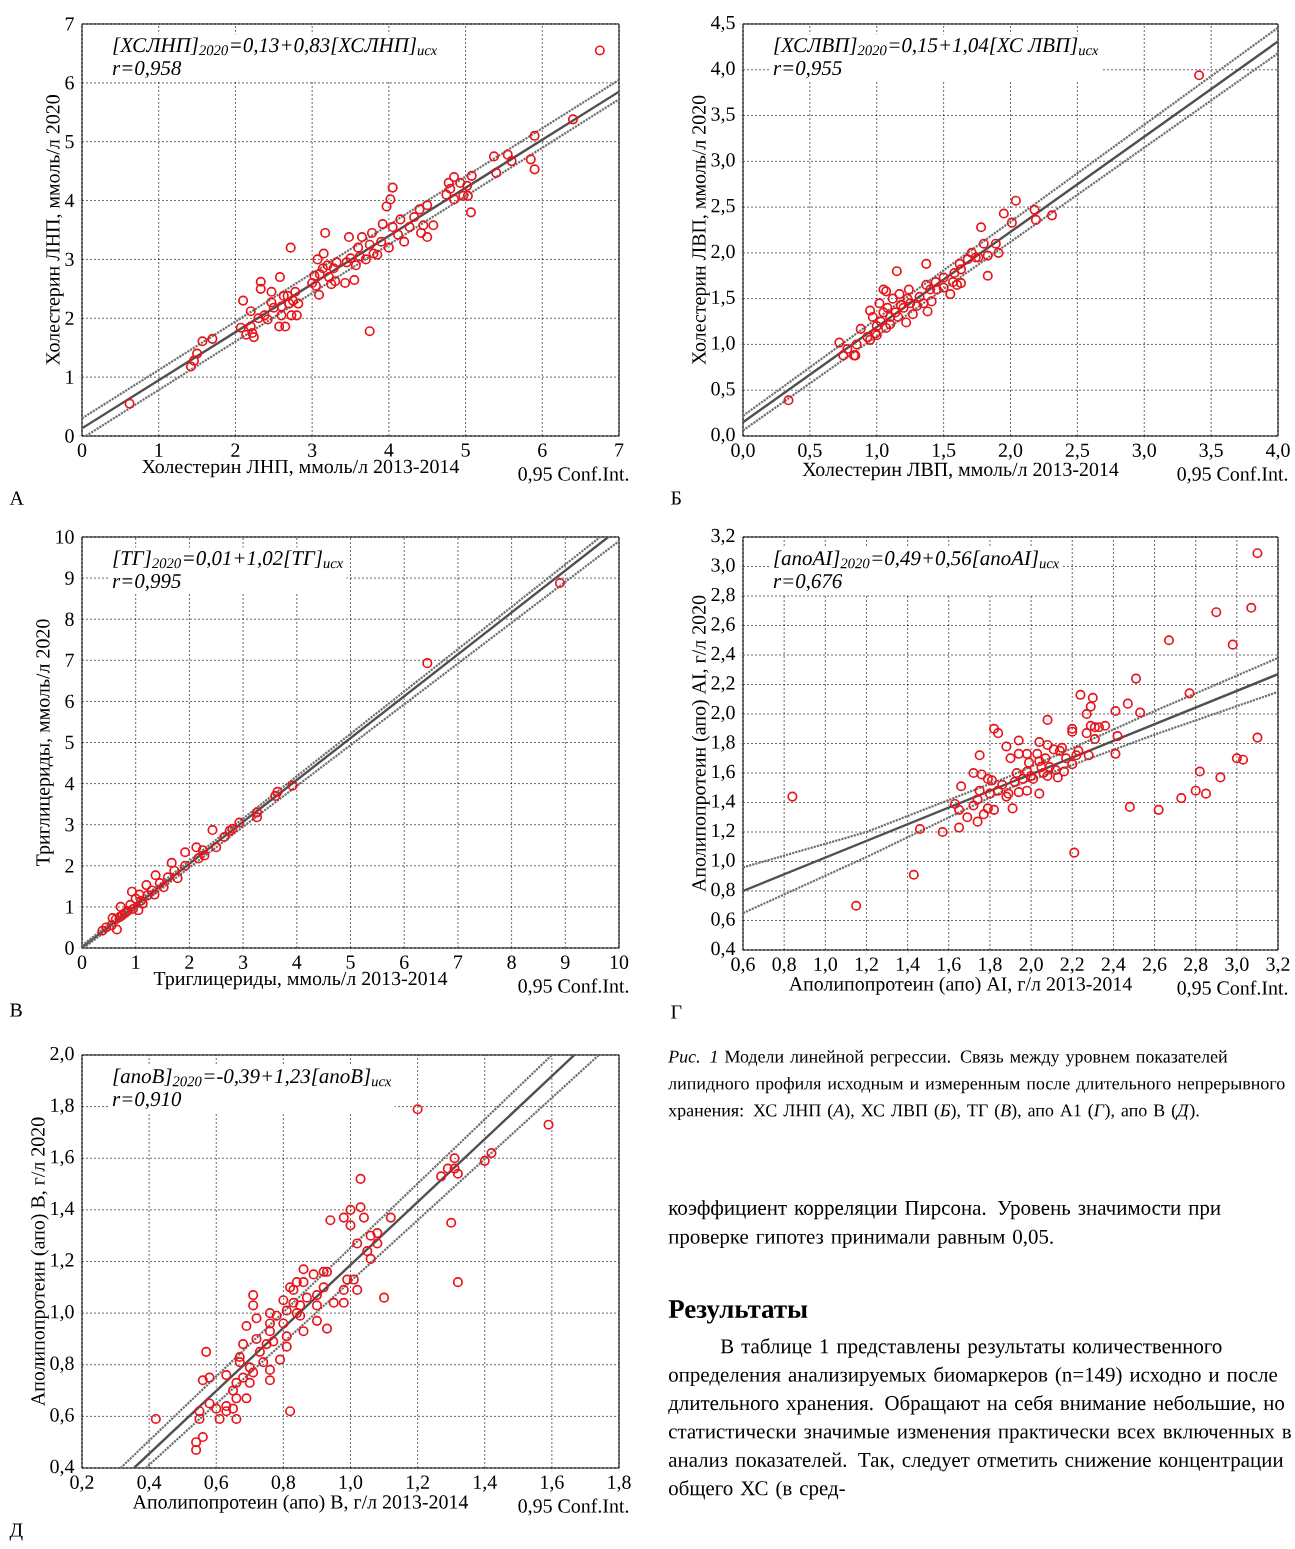 The height and width of the screenshot is (1549, 1295). What do you see at coordinates (69, 825) in the screenshot?
I see `y-tick-label: 3` at bounding box center [69, 825].